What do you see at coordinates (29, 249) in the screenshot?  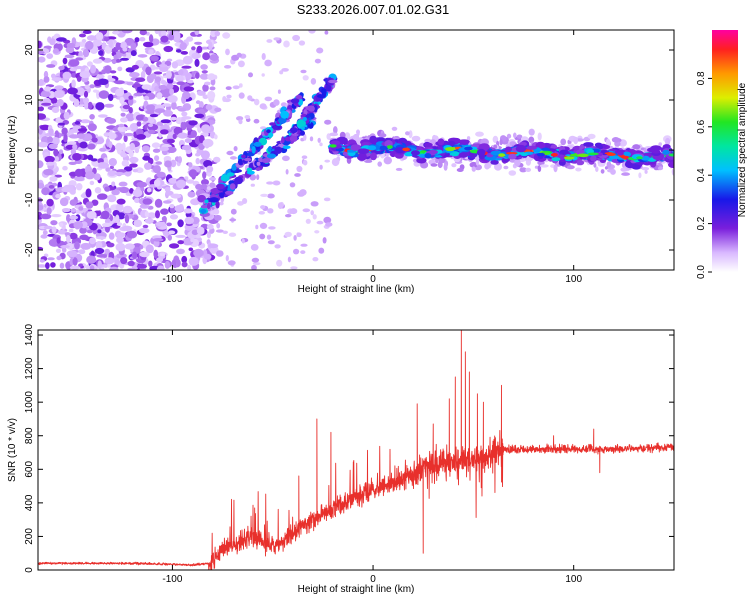 I see `y-tick-label: -20` at bounding box center [29, 249].